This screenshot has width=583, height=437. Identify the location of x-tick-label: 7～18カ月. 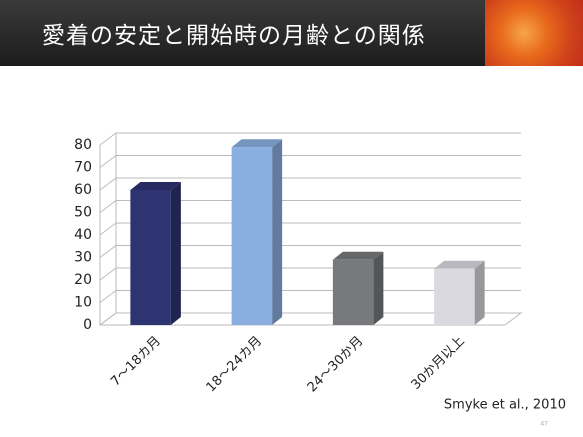
(136, 362).